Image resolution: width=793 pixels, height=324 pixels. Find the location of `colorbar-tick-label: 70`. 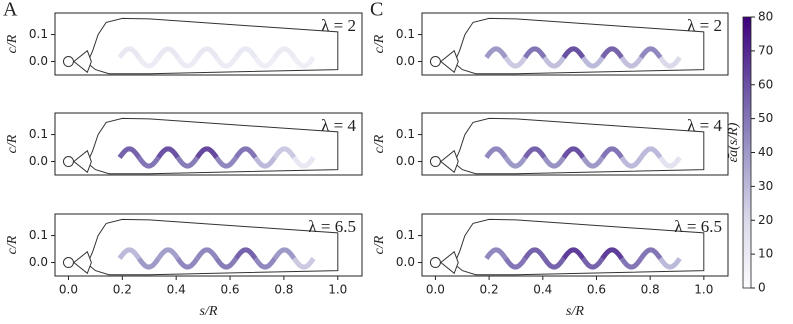

colorbar-tick-label: 70 is located at coordinates (765, 50).